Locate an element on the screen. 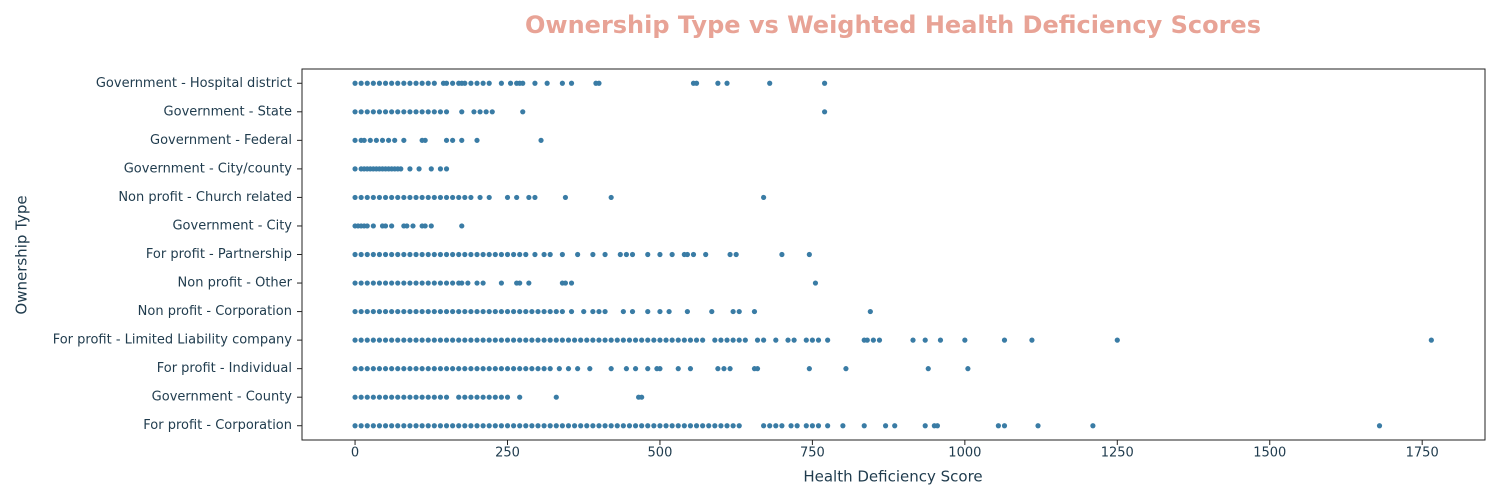 This screenshot has height=504, width=1500. x-tick-label: 750 is located at coordinates (812, 453).